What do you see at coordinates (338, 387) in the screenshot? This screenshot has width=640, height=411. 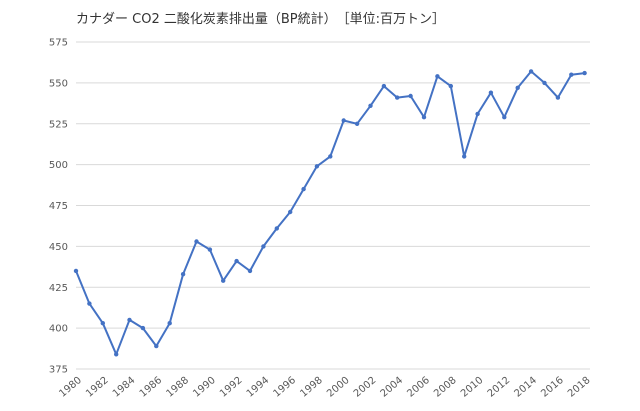 I see `x-tick-label: 2000` at bounding box center [338, 387].